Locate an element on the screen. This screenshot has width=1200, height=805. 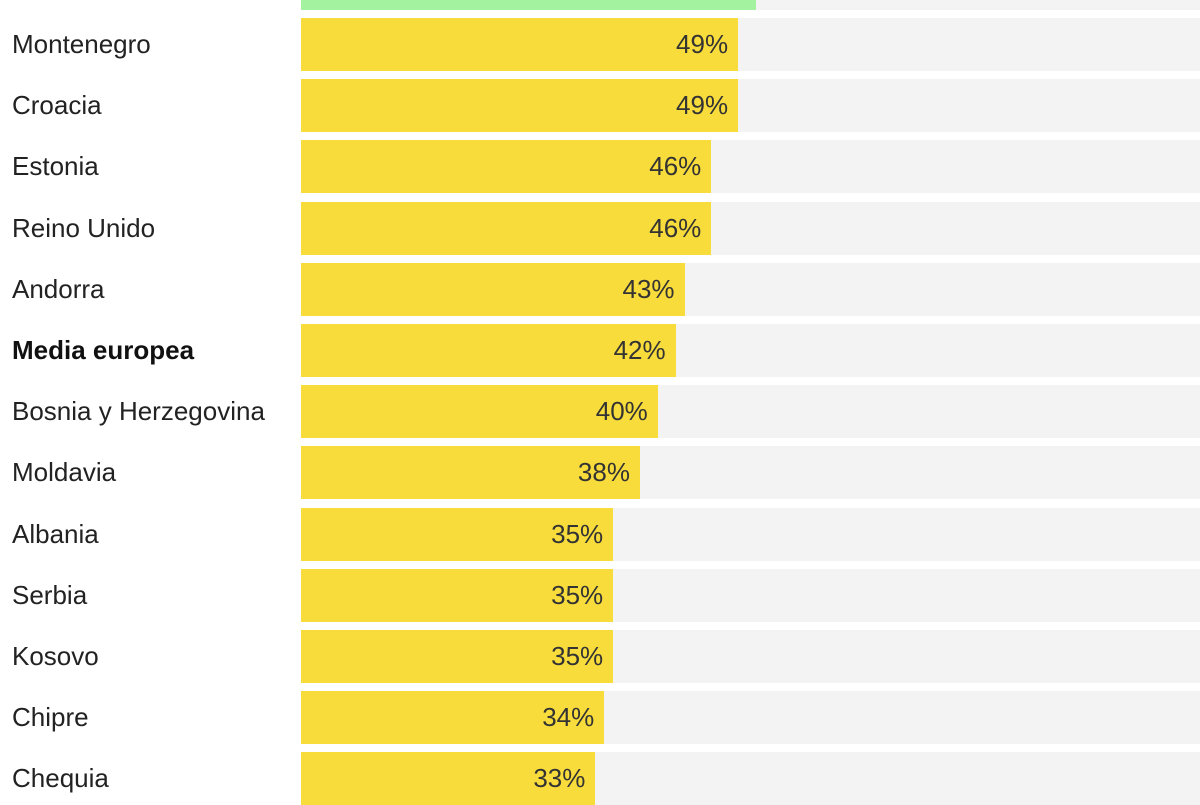
category-label: Bosnia y Herzegovina is located at coordinates (138, 411).